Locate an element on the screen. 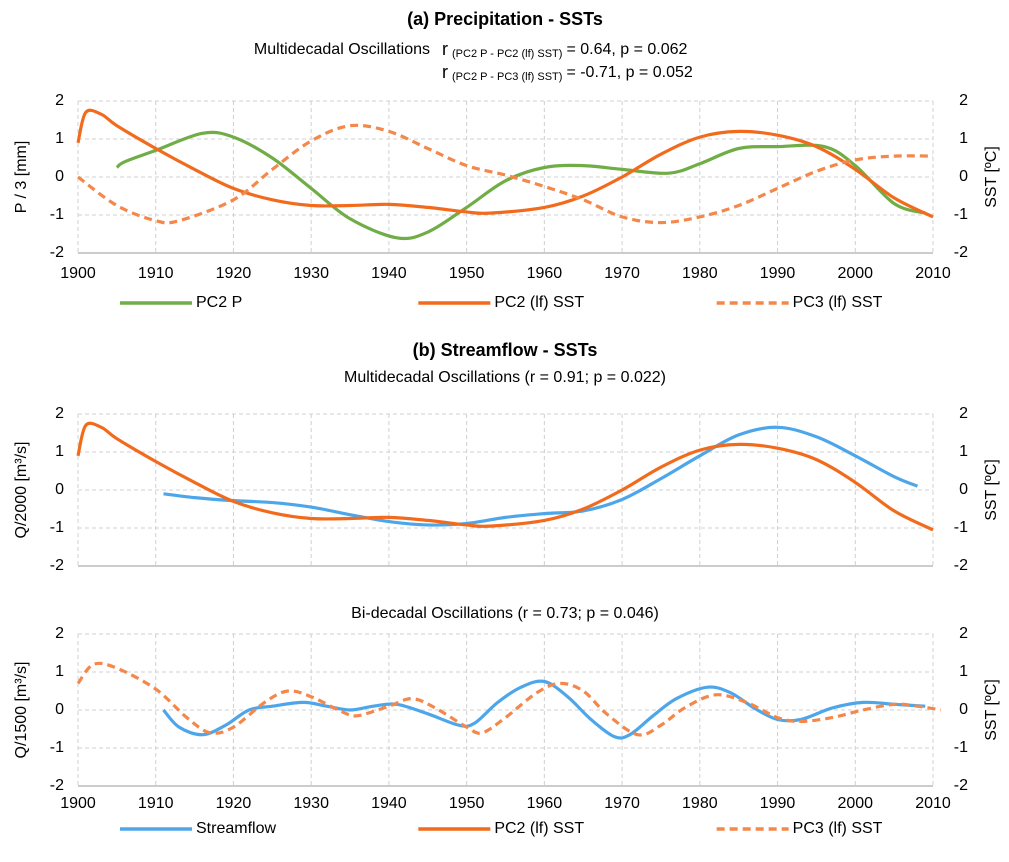 This screenshot has width=1009, height=862. annotation-subscript: (PC2 P - PC2 (lf) SST) is located at coordinates (507, 54).